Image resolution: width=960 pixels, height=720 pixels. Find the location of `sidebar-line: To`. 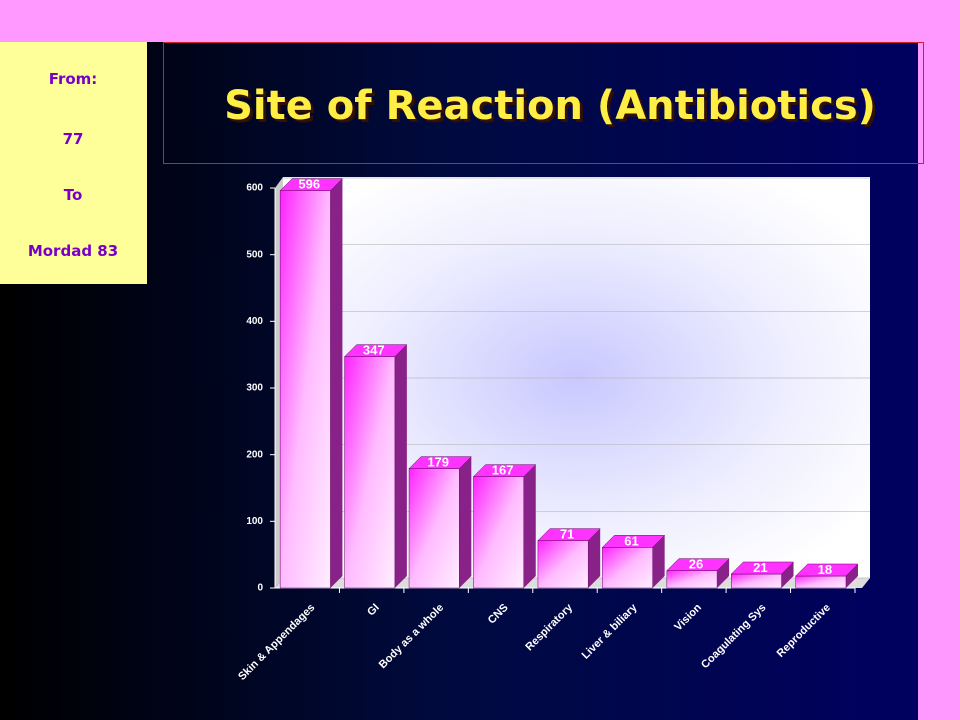

sidebar-line: To is located at coordinates (73, 195).